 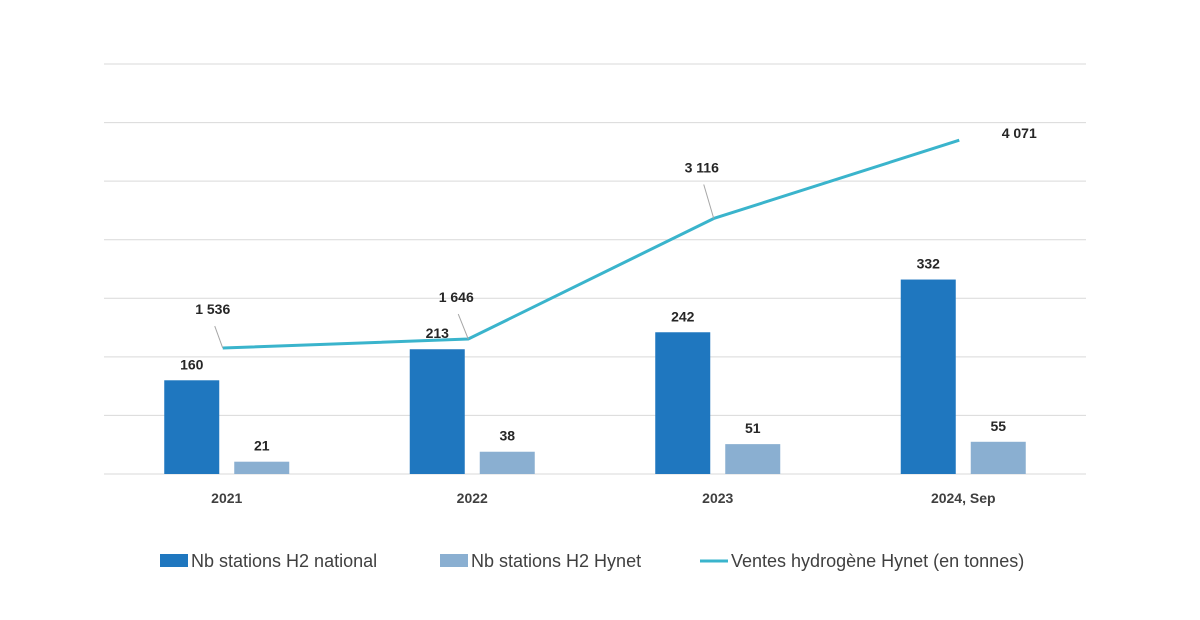 I want to click on line-label-2: 3 116, so click(x=702, y=167).